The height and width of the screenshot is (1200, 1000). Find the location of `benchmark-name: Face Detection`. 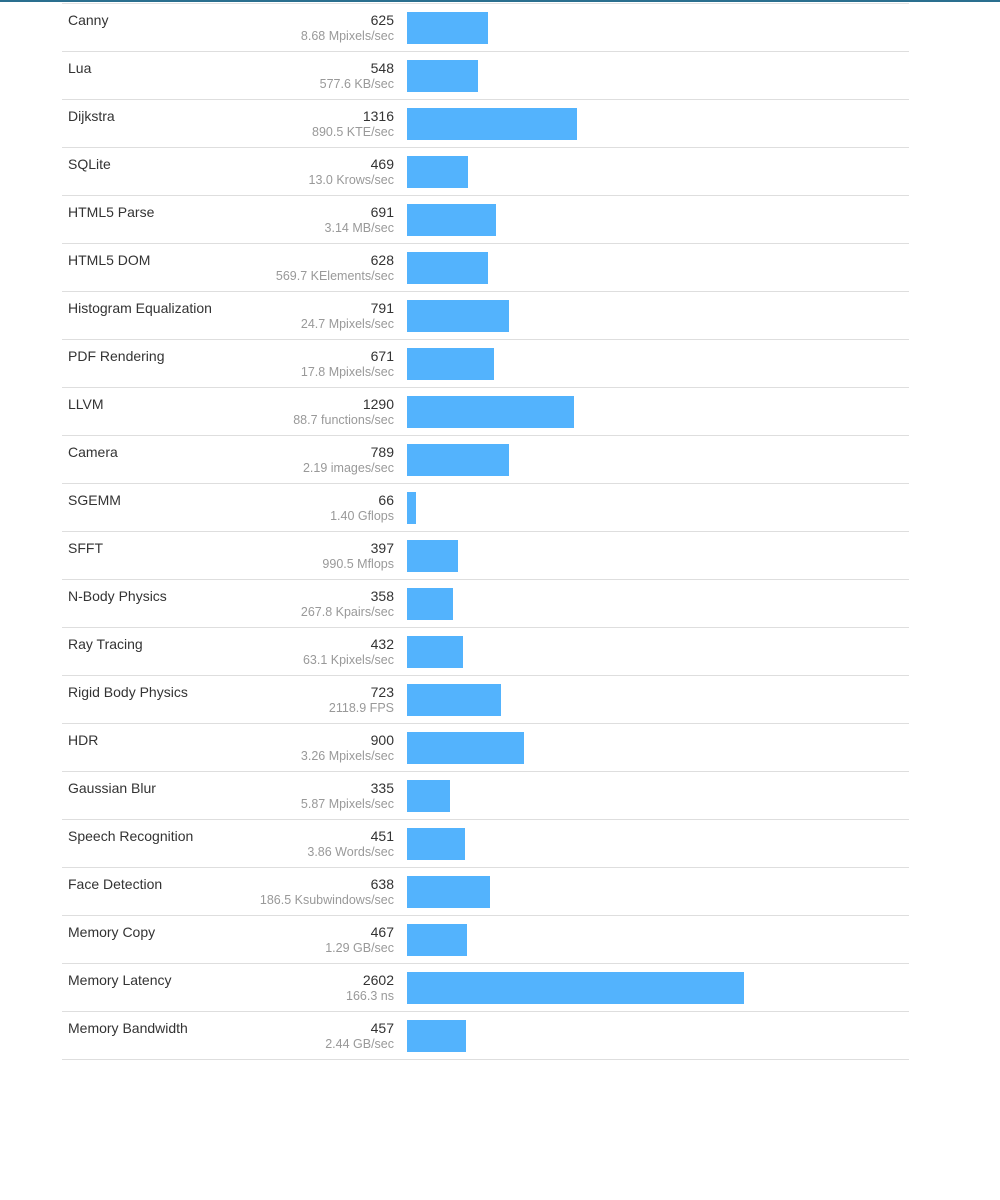

benchmark-name: Face Detection is located at coordinates (115, 884).